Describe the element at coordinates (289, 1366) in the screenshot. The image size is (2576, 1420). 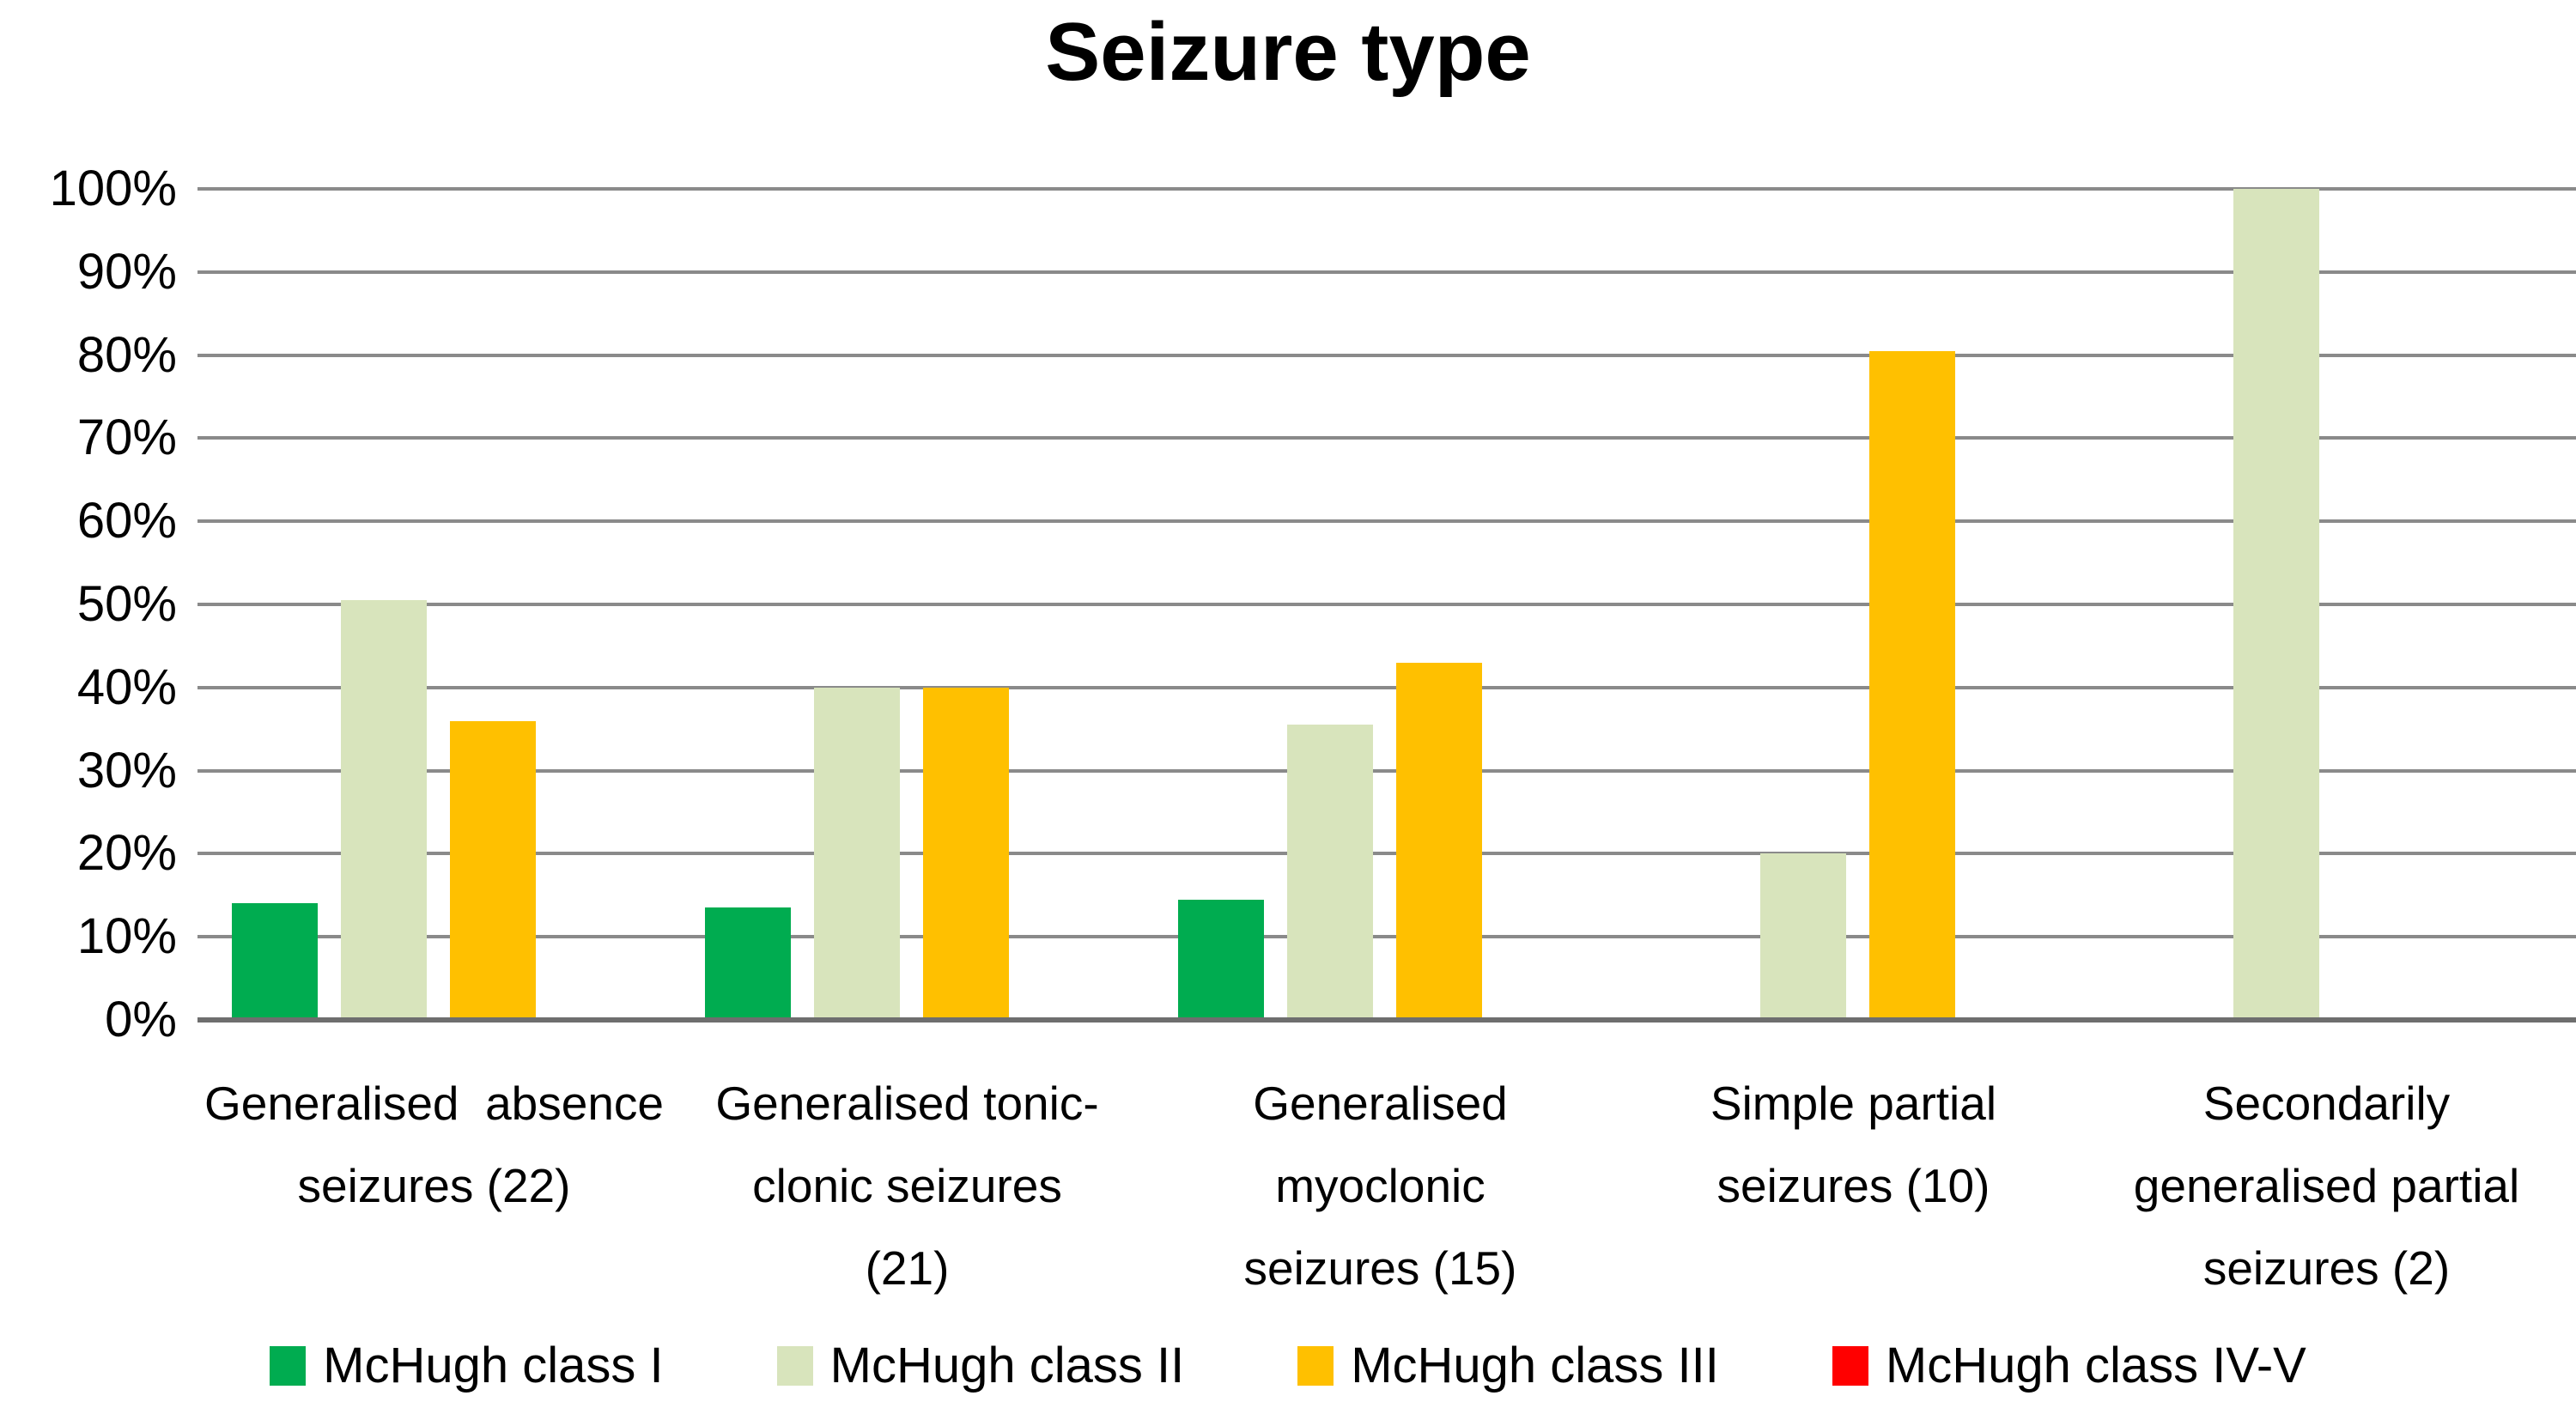
I see `legend-swatch-class-i` at that location.